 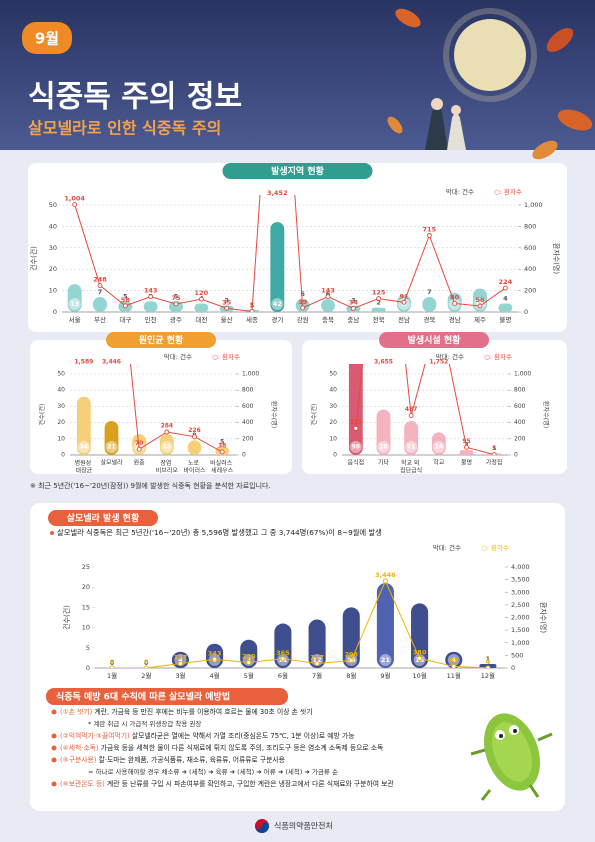 I want to click on y2-tick-label: 1,000, so click(x=533, y=205).